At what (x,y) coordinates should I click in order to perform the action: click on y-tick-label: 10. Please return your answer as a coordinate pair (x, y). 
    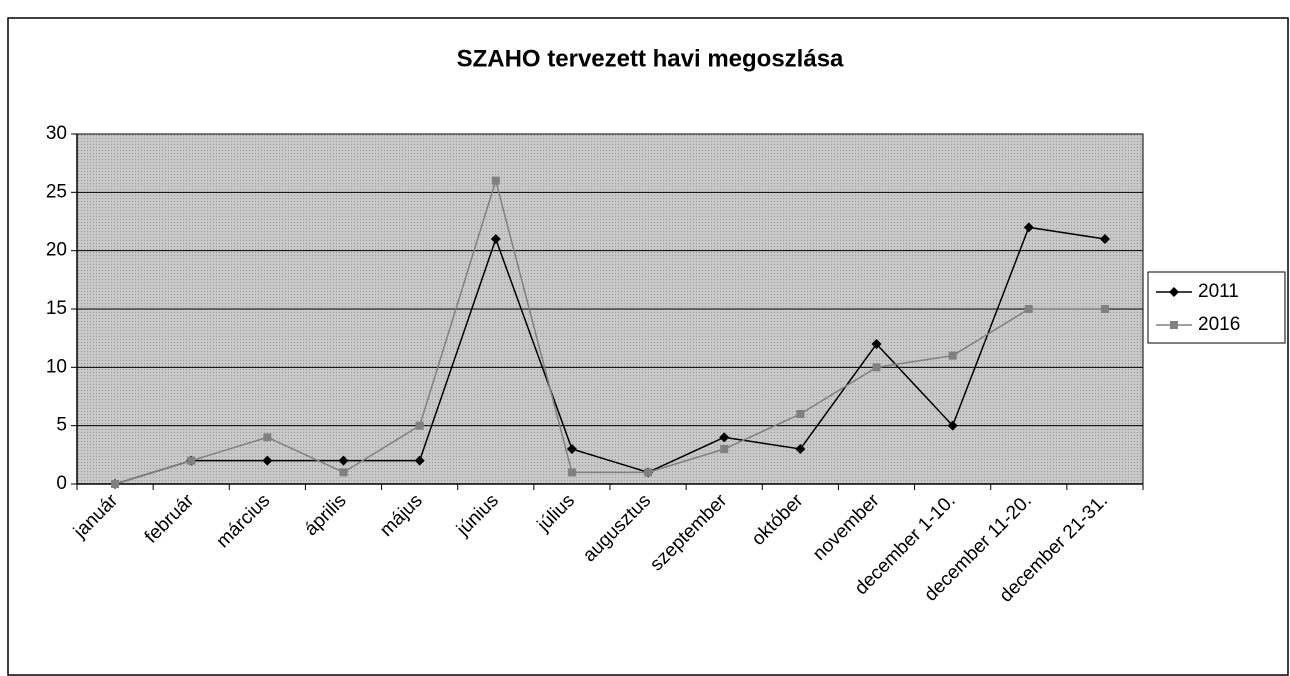
    Looking at the image, I should click on (56, 366).